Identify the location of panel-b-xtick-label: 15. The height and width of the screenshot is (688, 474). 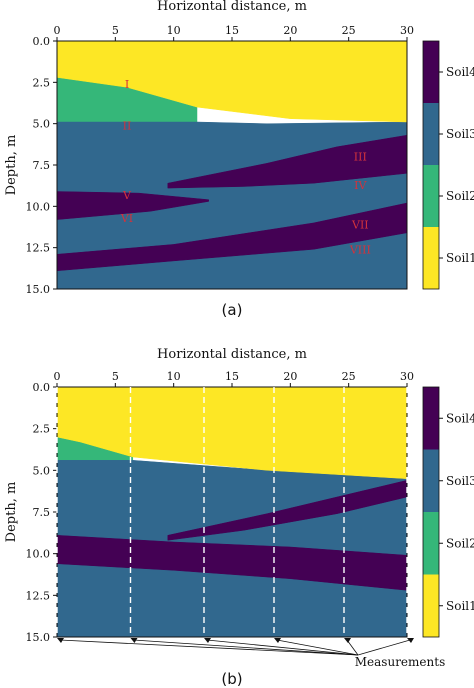
(232, 376).